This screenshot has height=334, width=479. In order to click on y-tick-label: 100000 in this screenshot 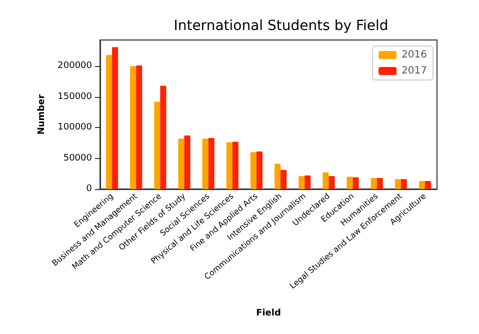, I will do `click(75, 127)`.